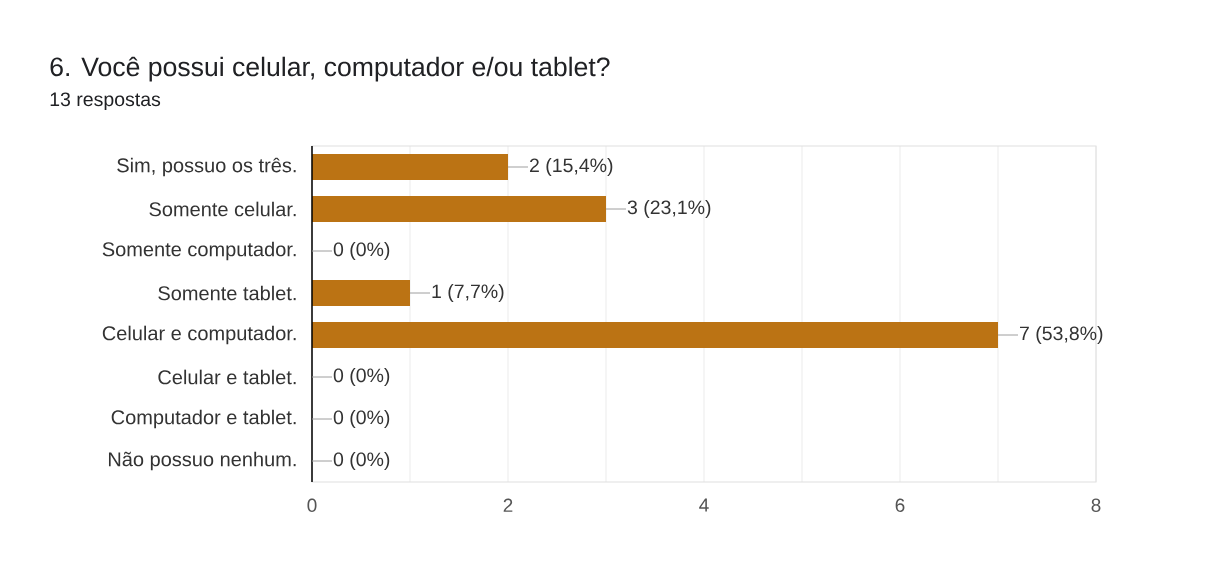 The height and width of the screenshot is (579, 1219). I want to click on data-label: 2 (15,4%), so click(571, 167).